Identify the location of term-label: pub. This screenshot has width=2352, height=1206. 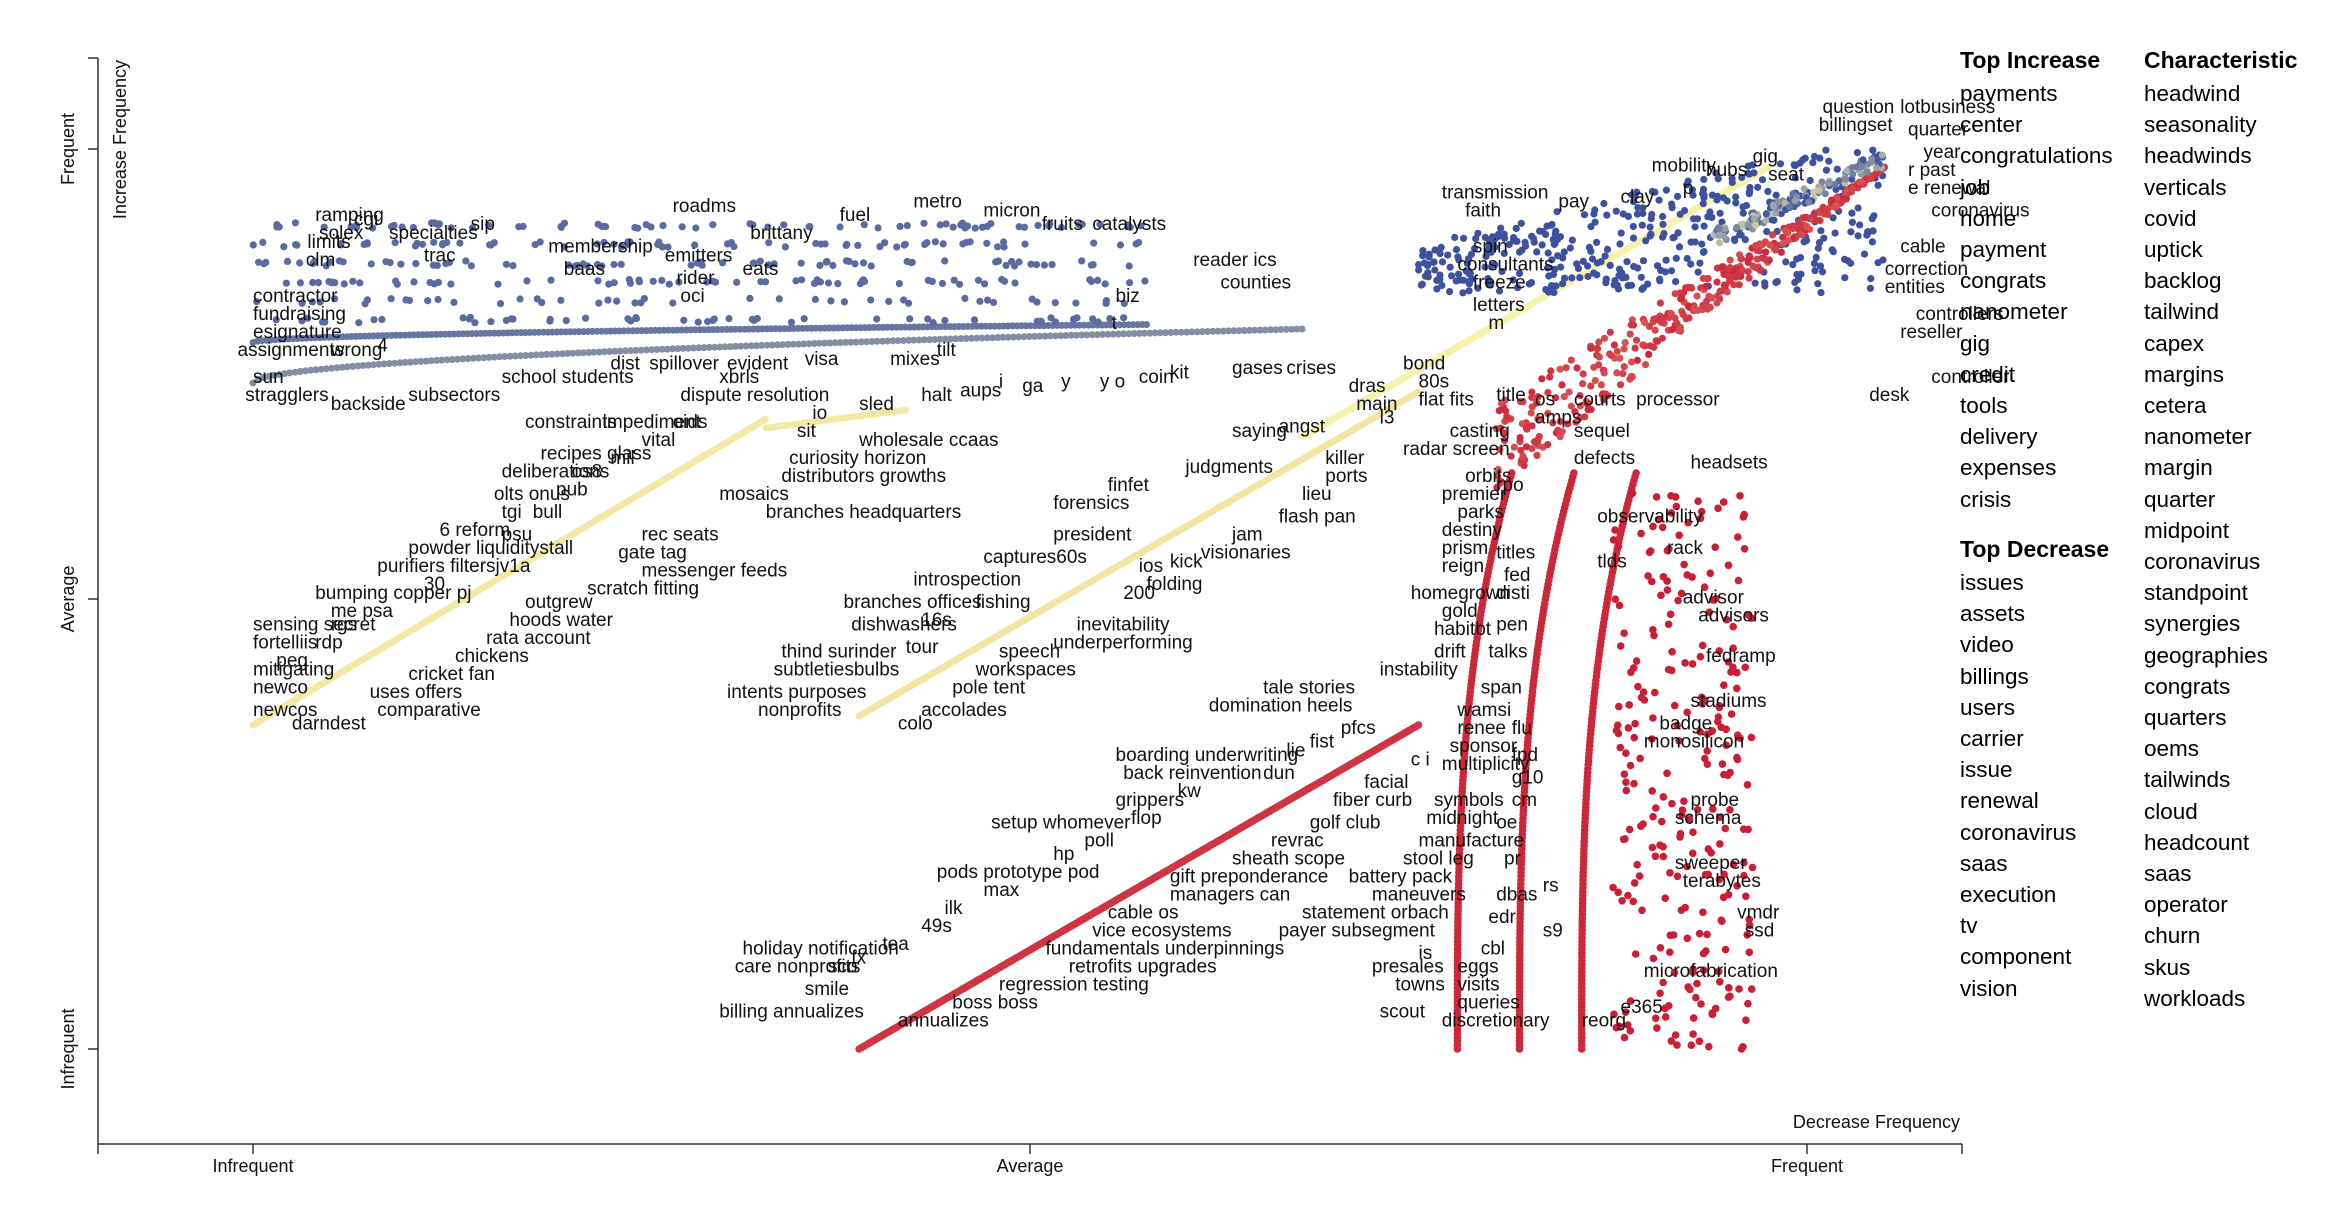
(572, 490).